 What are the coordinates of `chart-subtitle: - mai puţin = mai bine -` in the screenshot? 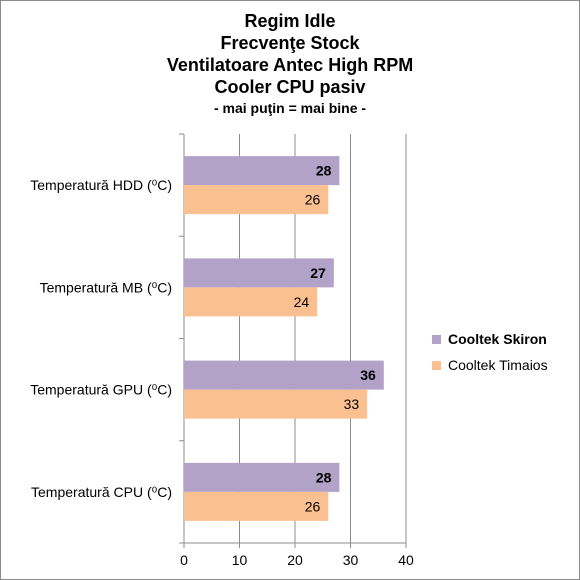 It's located at (290, 108).